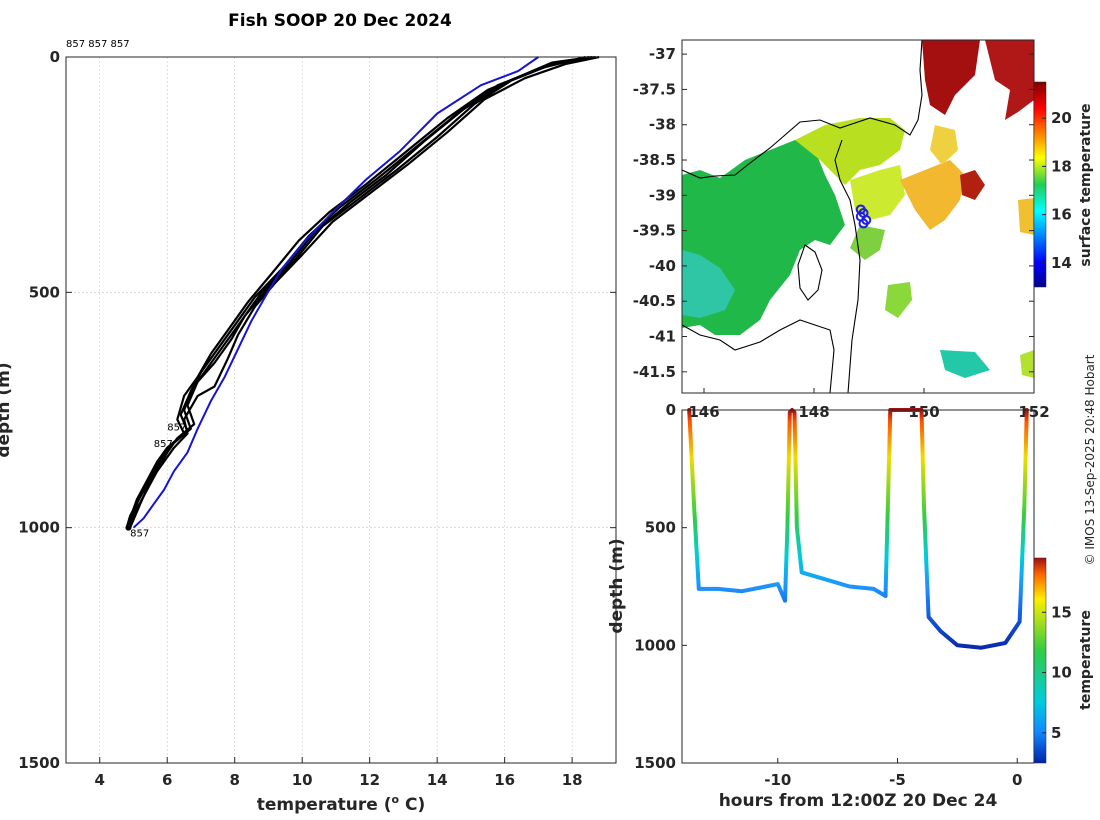 Image resolution: width=1100 pixels, height=820 pixels. What do you see at coordinates (662, 266) in the screenshot?
I see `map-ytick-label: -40` at bounding box center [662, 266].